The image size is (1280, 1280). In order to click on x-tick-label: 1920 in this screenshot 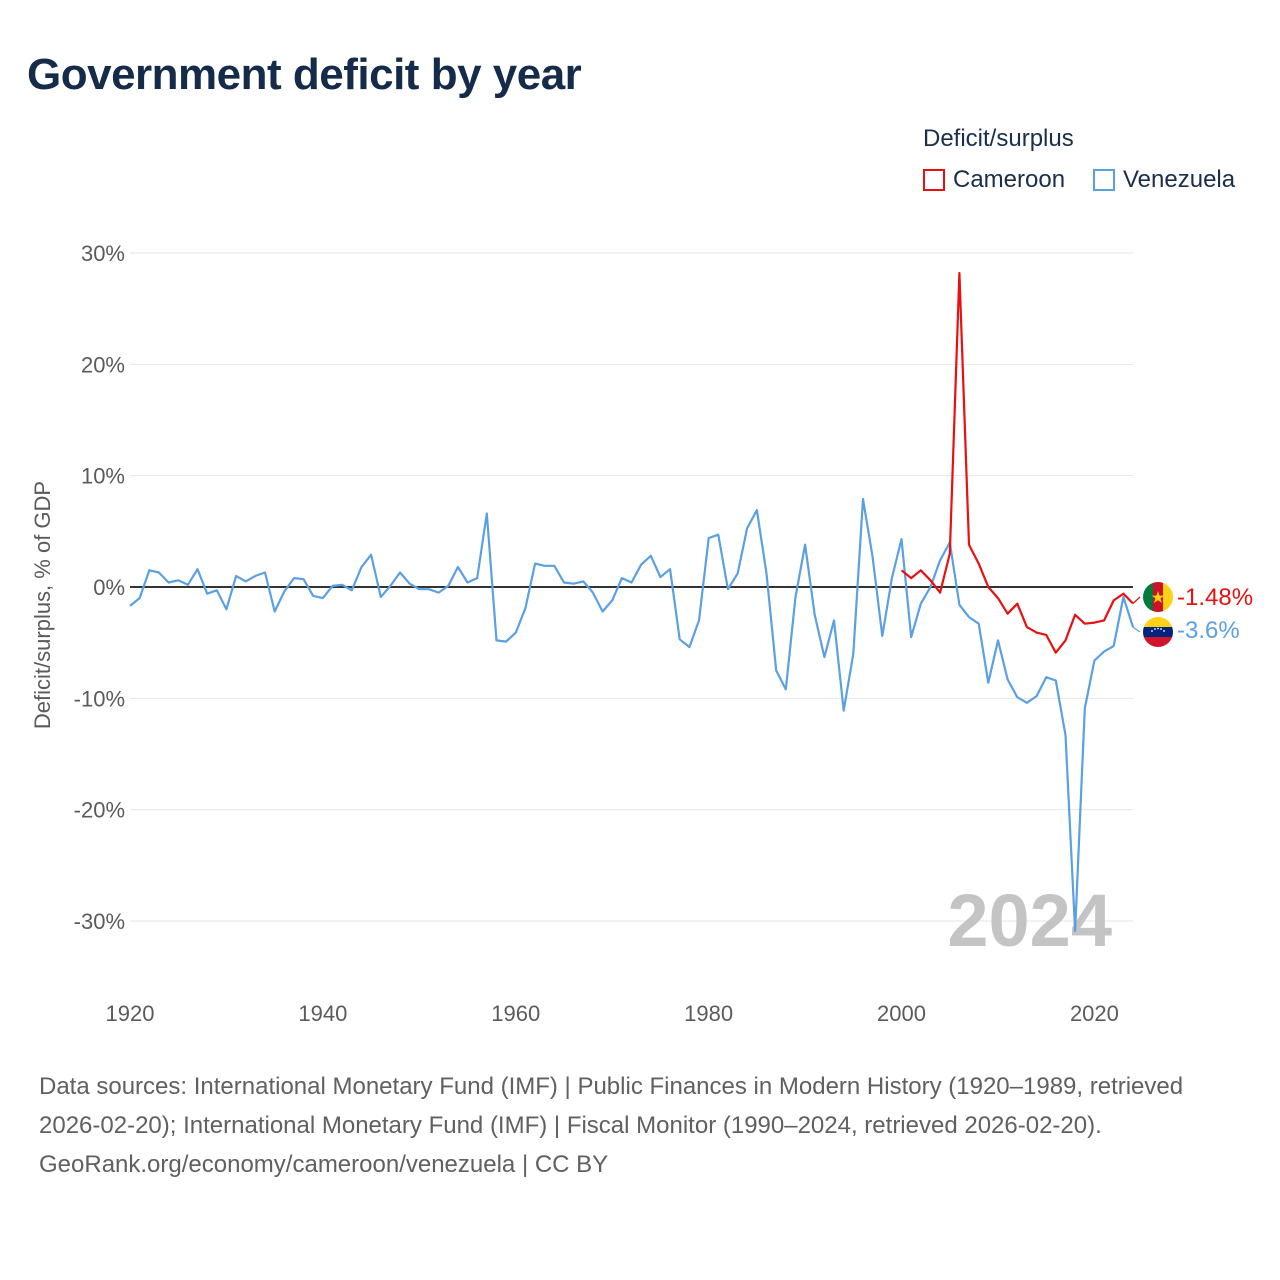, I will do `click(130, 1013)`.